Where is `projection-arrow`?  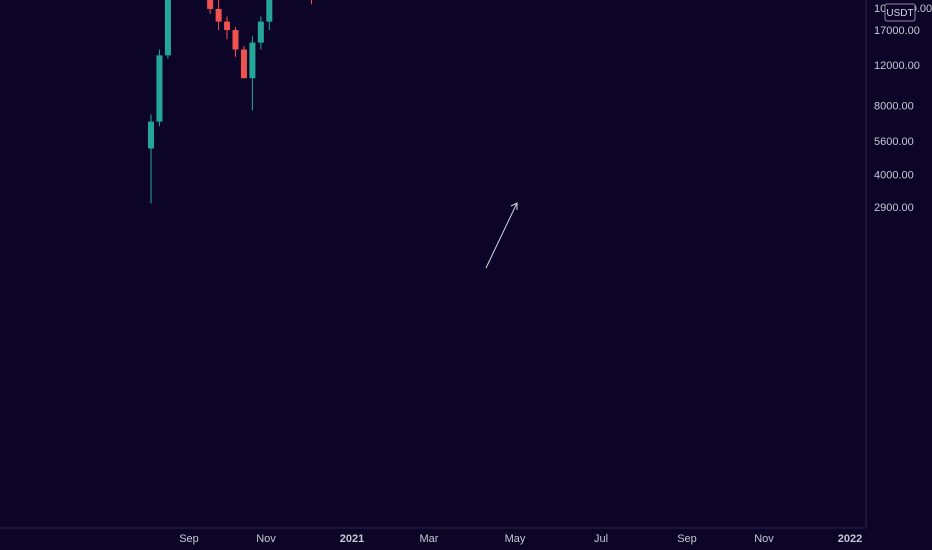 projection-arrow is located at coordinates (501, 235).